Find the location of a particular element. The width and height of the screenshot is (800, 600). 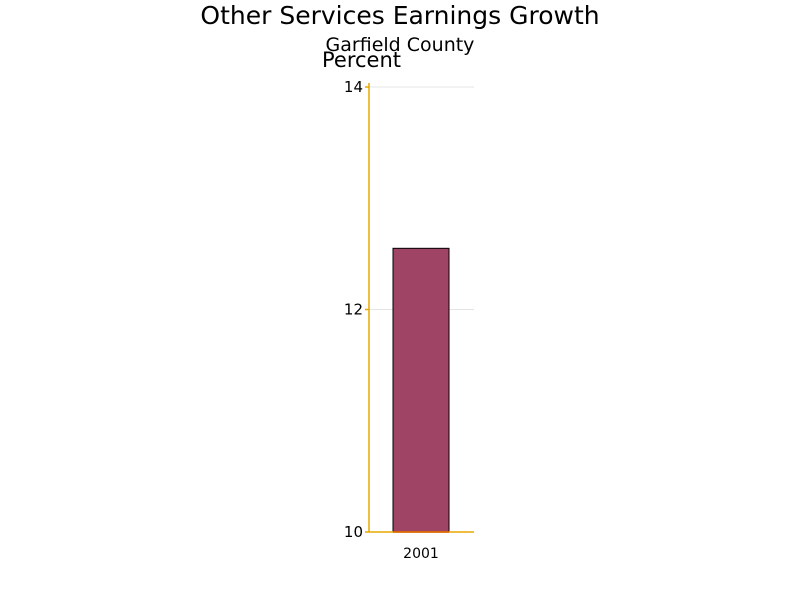

y-axis-label: Percent is located at coordinates (362, 60).